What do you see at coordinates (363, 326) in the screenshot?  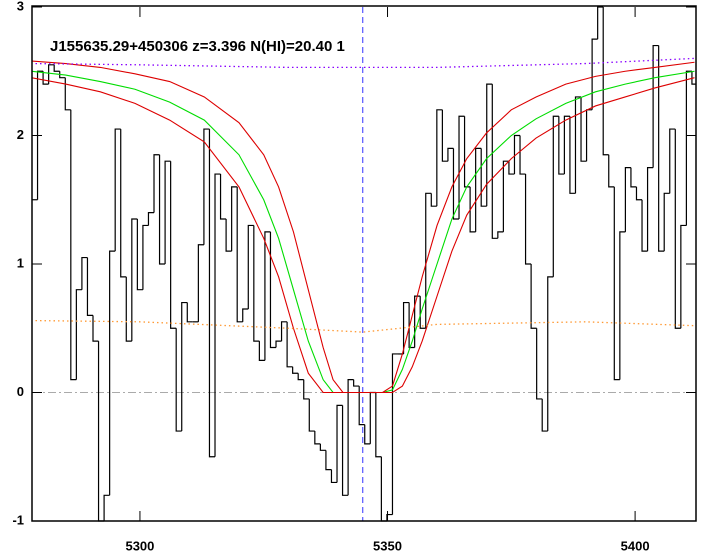 I see `dotted-curve` at bounding box center [363, 326].